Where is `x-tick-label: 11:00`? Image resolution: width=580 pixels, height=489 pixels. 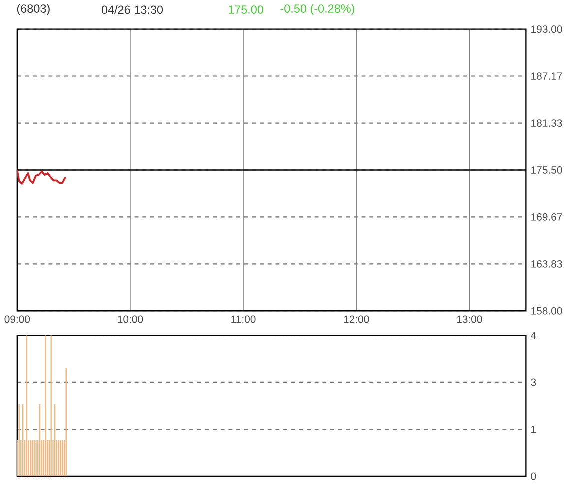
x-tick-label: 11:00 is located at coordinates (244, 320).